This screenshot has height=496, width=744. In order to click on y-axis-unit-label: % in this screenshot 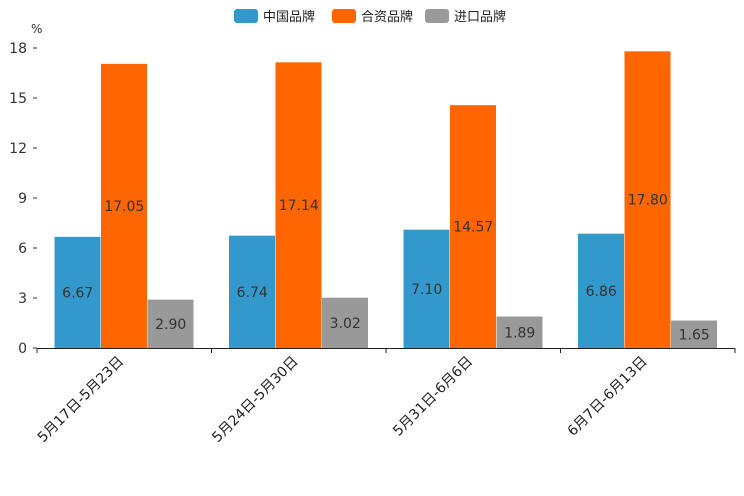, I will do `click(36, 29)`.